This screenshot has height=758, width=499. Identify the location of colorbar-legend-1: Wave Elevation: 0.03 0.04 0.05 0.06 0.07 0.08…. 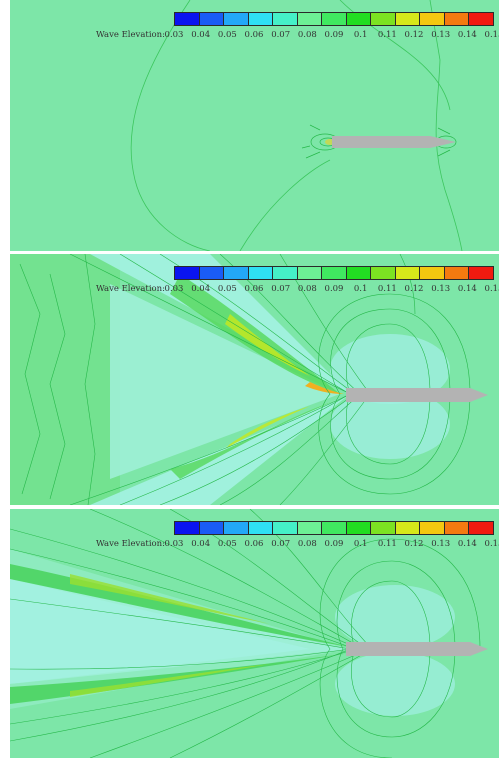
(254, 26).